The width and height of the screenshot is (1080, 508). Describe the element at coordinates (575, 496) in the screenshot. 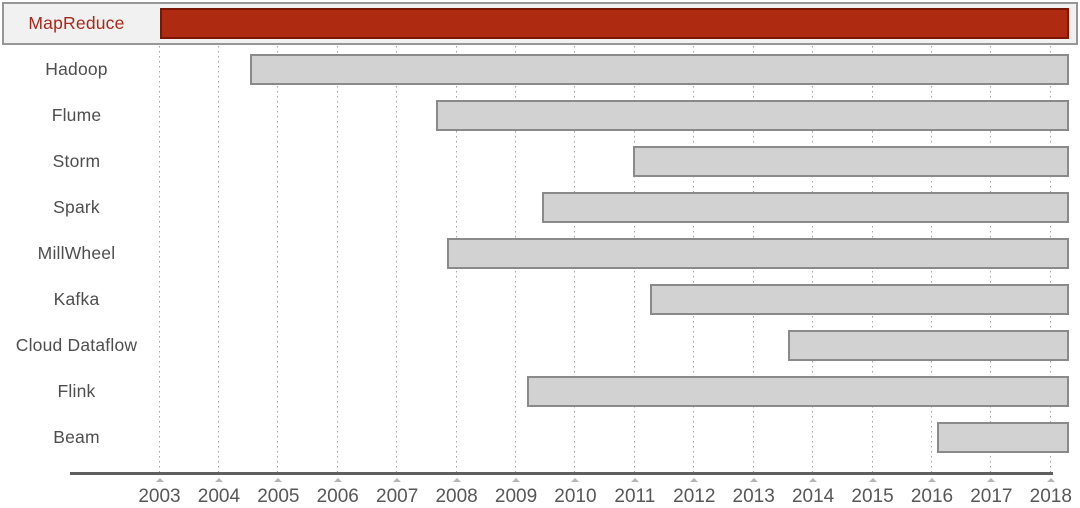

I see `tick-label-2010: 2010` at that location.